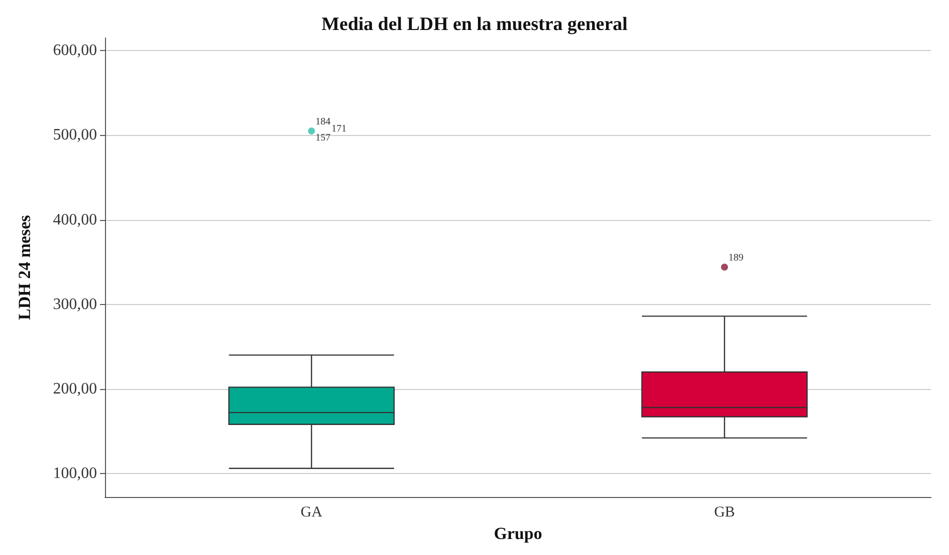 Image resolution: width=949 pixels, height=555 pixels. Describe the element at coordinates (339, 129) in the screenshot. I see `annotation: 171` at that location.